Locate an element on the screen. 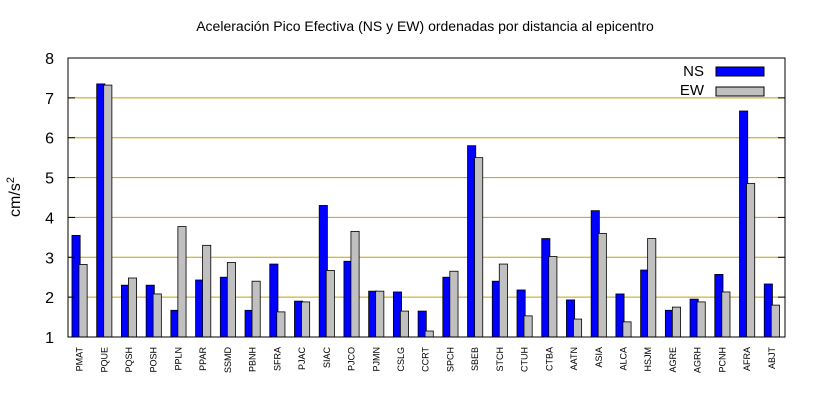 This screenshot has height=400, width=820. x-tick-label: AFRA is located at coordinates (747, 359).